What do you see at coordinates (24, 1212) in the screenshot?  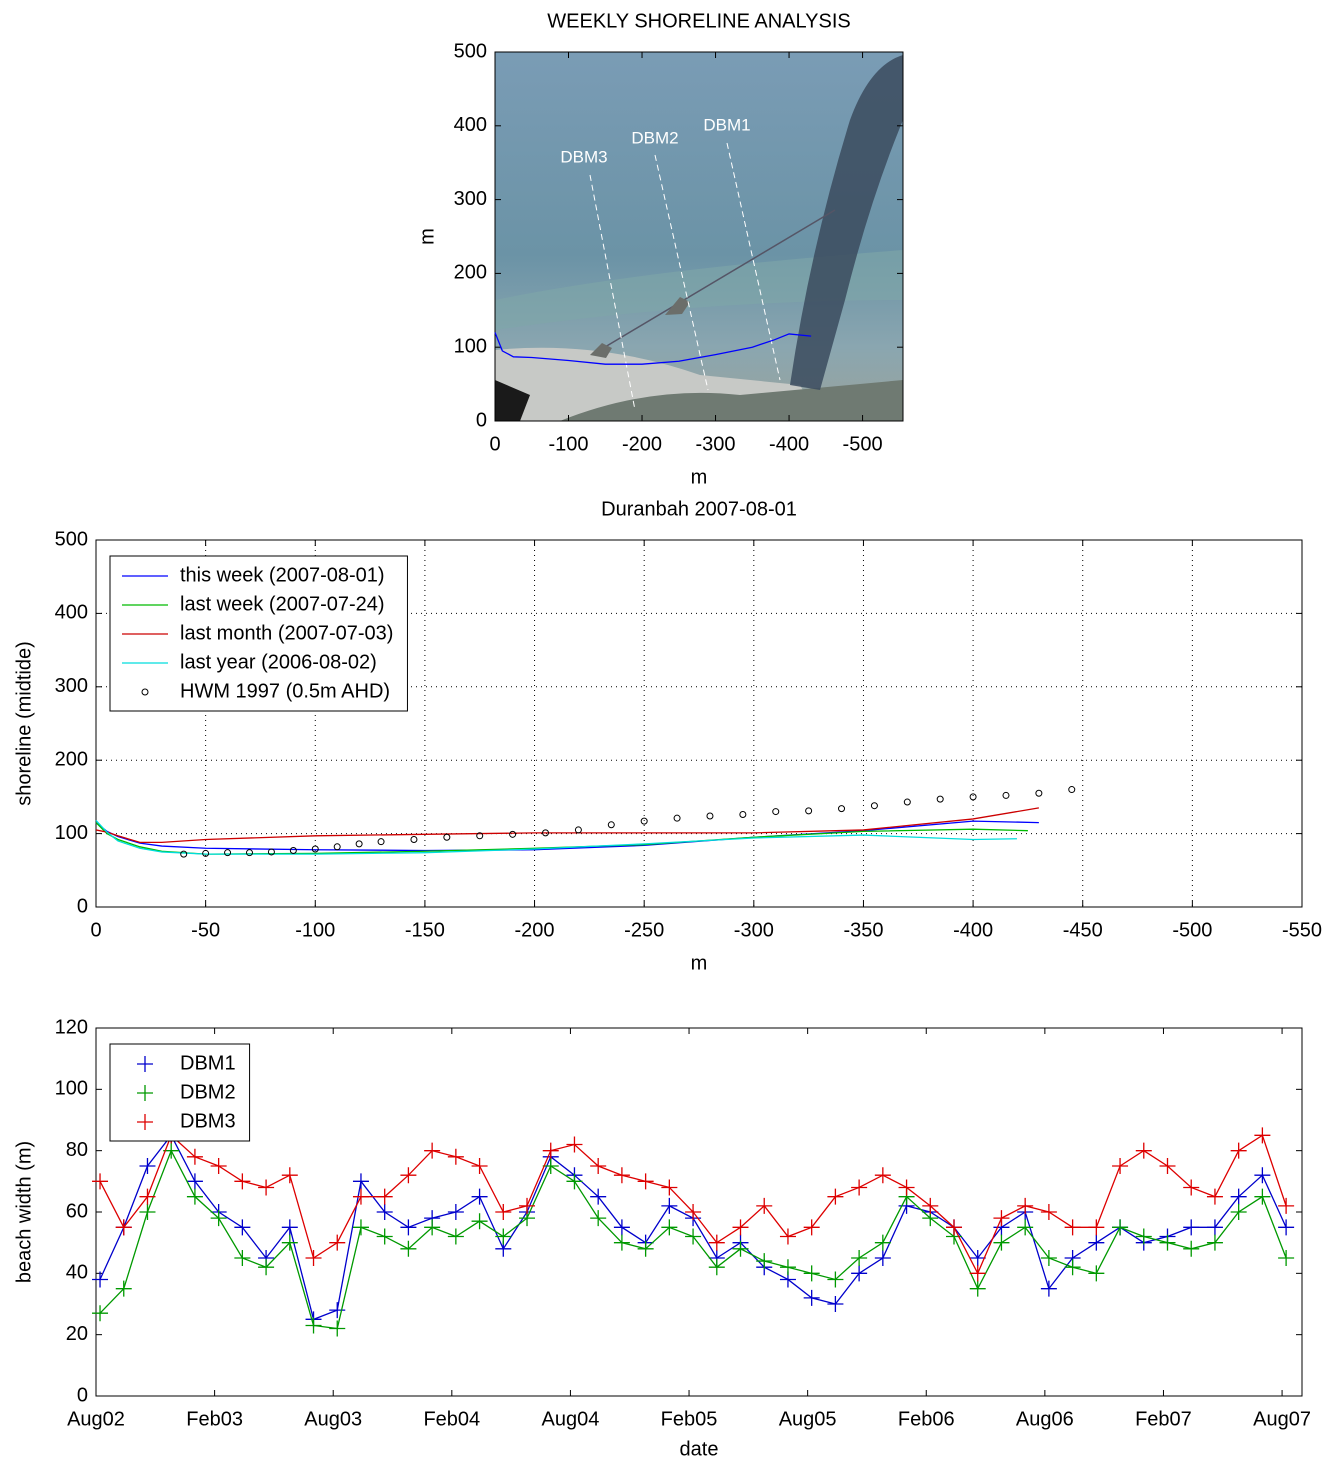 I see `y-axis-label: beach width (m)` at bounding box center [24, 1212].